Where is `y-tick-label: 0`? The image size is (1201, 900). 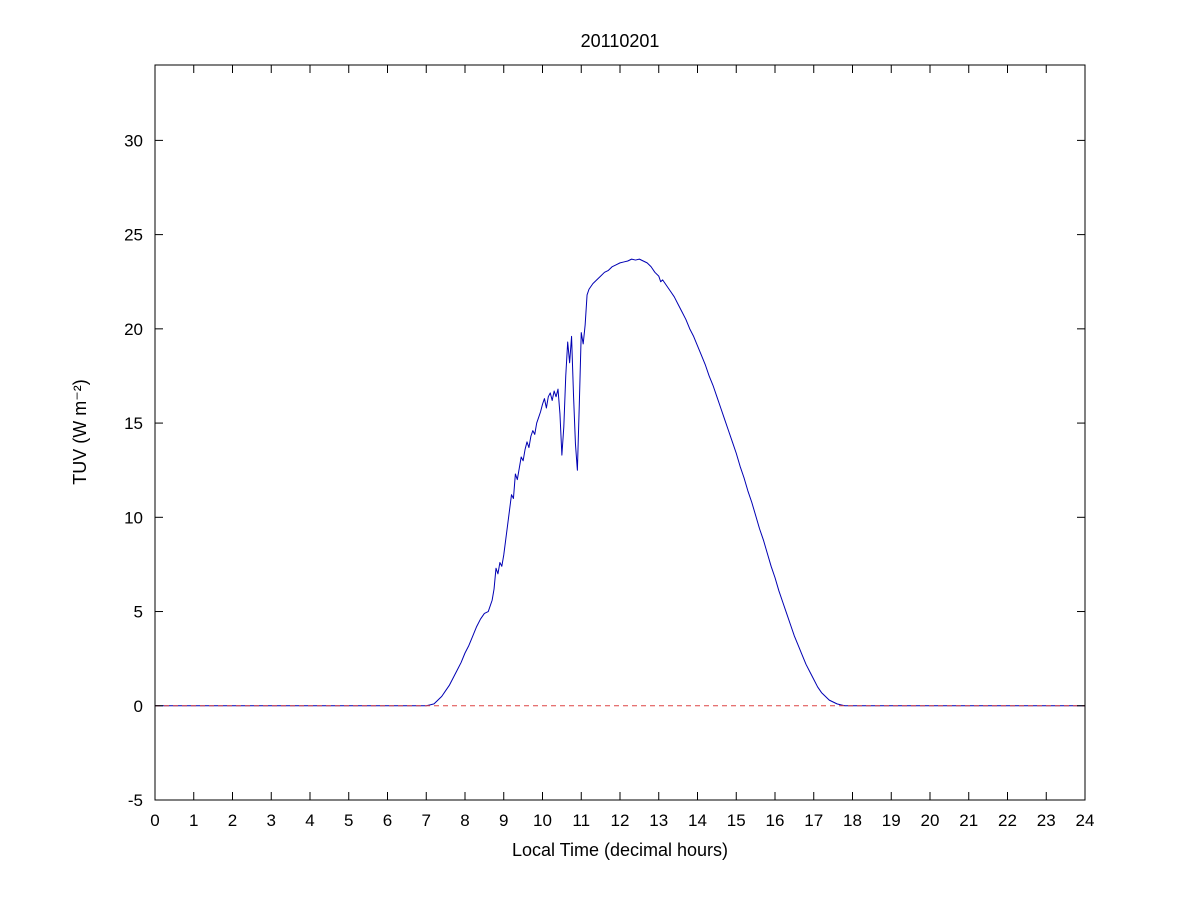
y-tick-label: 0 is located at coordinates (138, 706).